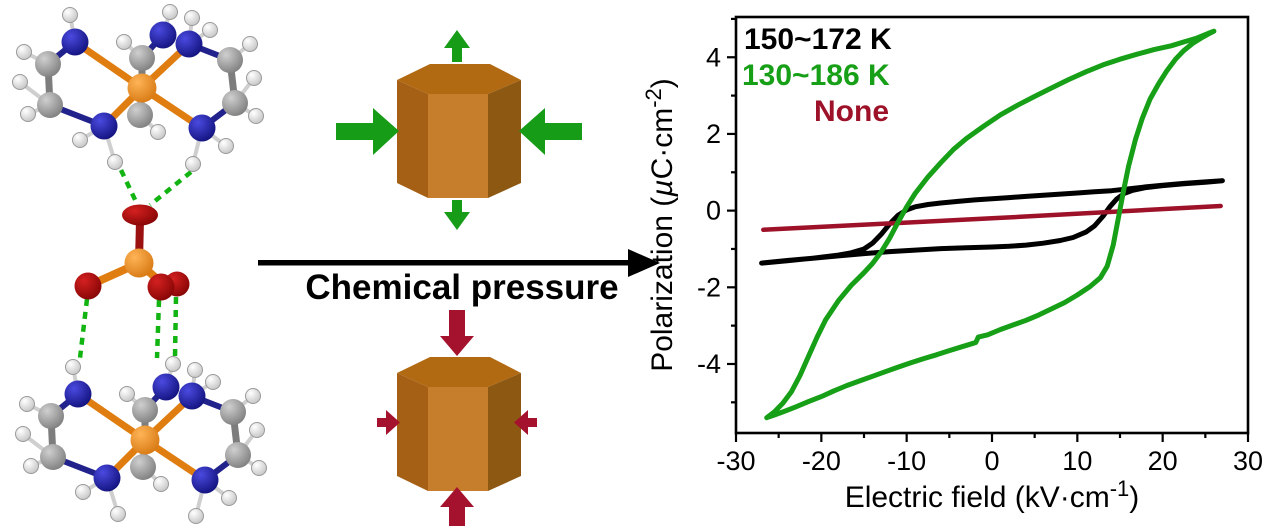 This screenshot has width=1269, height=526. Describe the element at coordinates (818, 39) in the screenshot. I see `legend-item-0: 150~172 K` at that location.